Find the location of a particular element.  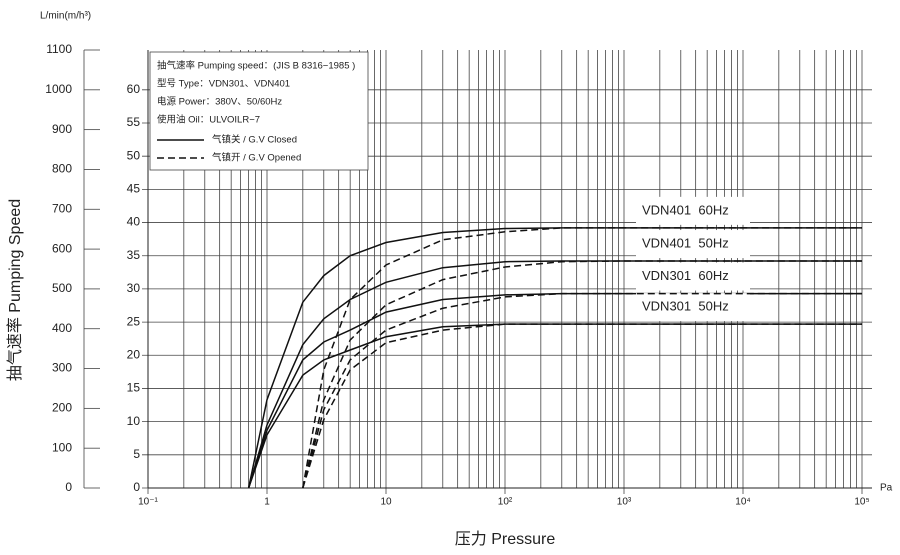

y2-tick-label: 1000 is located at coordinates (58, 89).